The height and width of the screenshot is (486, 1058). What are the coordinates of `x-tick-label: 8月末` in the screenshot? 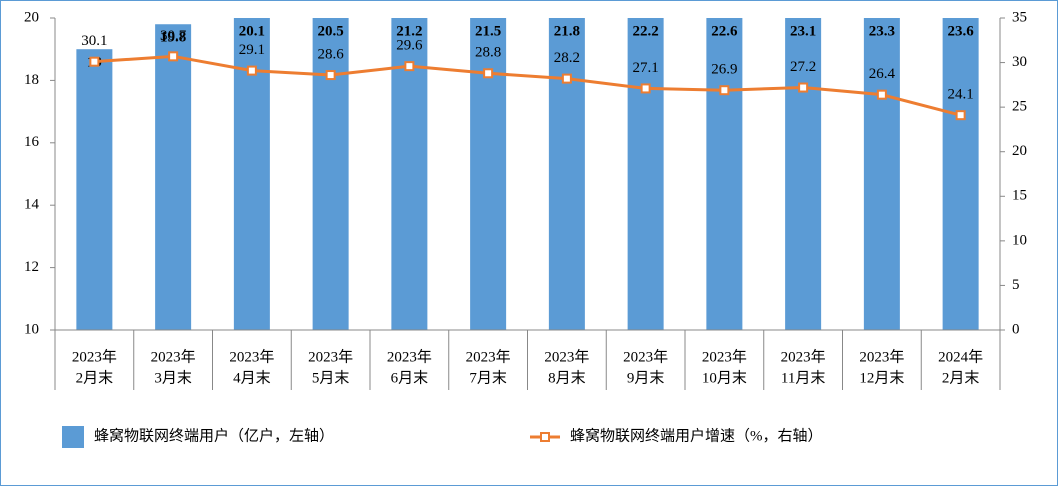 It's located at (567, 377).